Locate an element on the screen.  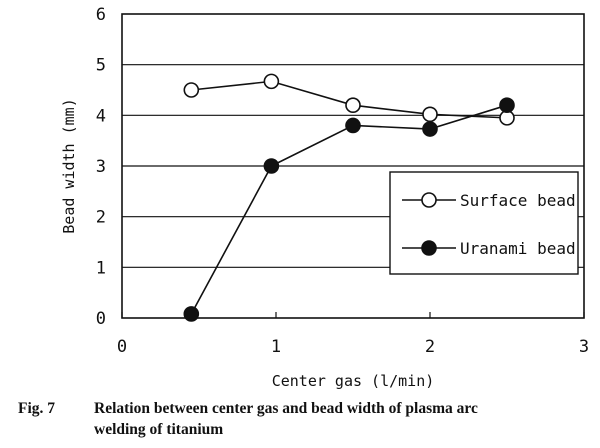
y-tick-label: 3 is located at coordinates (101, 167).